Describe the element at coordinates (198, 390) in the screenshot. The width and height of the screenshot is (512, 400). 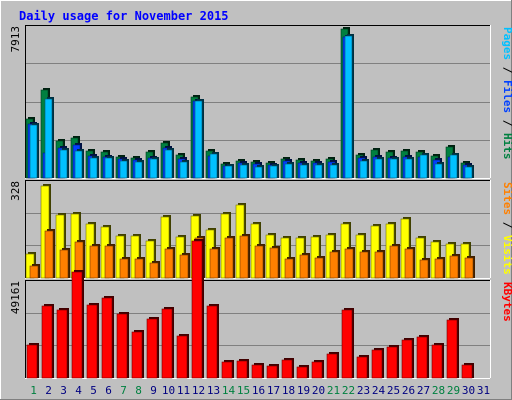
I see `day-label: 12` at that location.